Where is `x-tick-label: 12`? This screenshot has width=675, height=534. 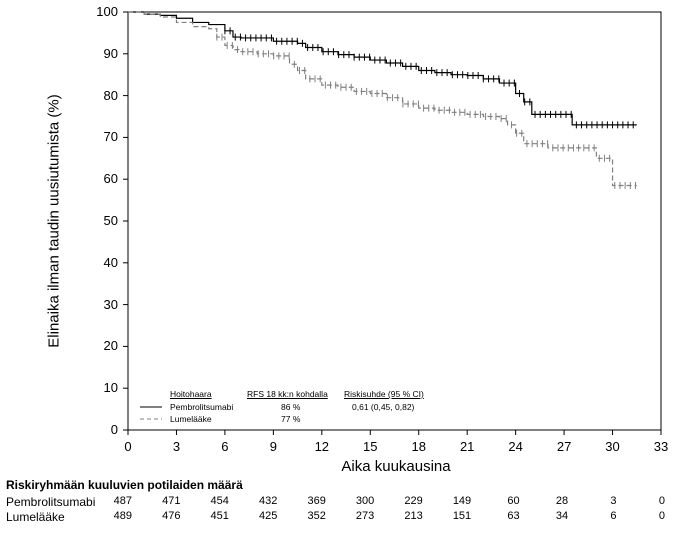 x-tick-label: 12 is located at coordinates (322, 446).